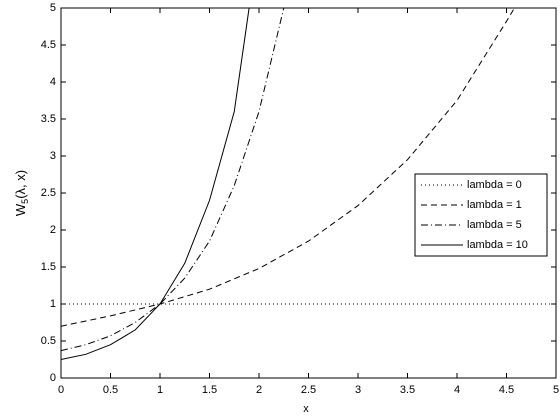  Describe the element at coordinates (209, 390) in the screenshot. I see `x-tick-label: 1.5` at that location.